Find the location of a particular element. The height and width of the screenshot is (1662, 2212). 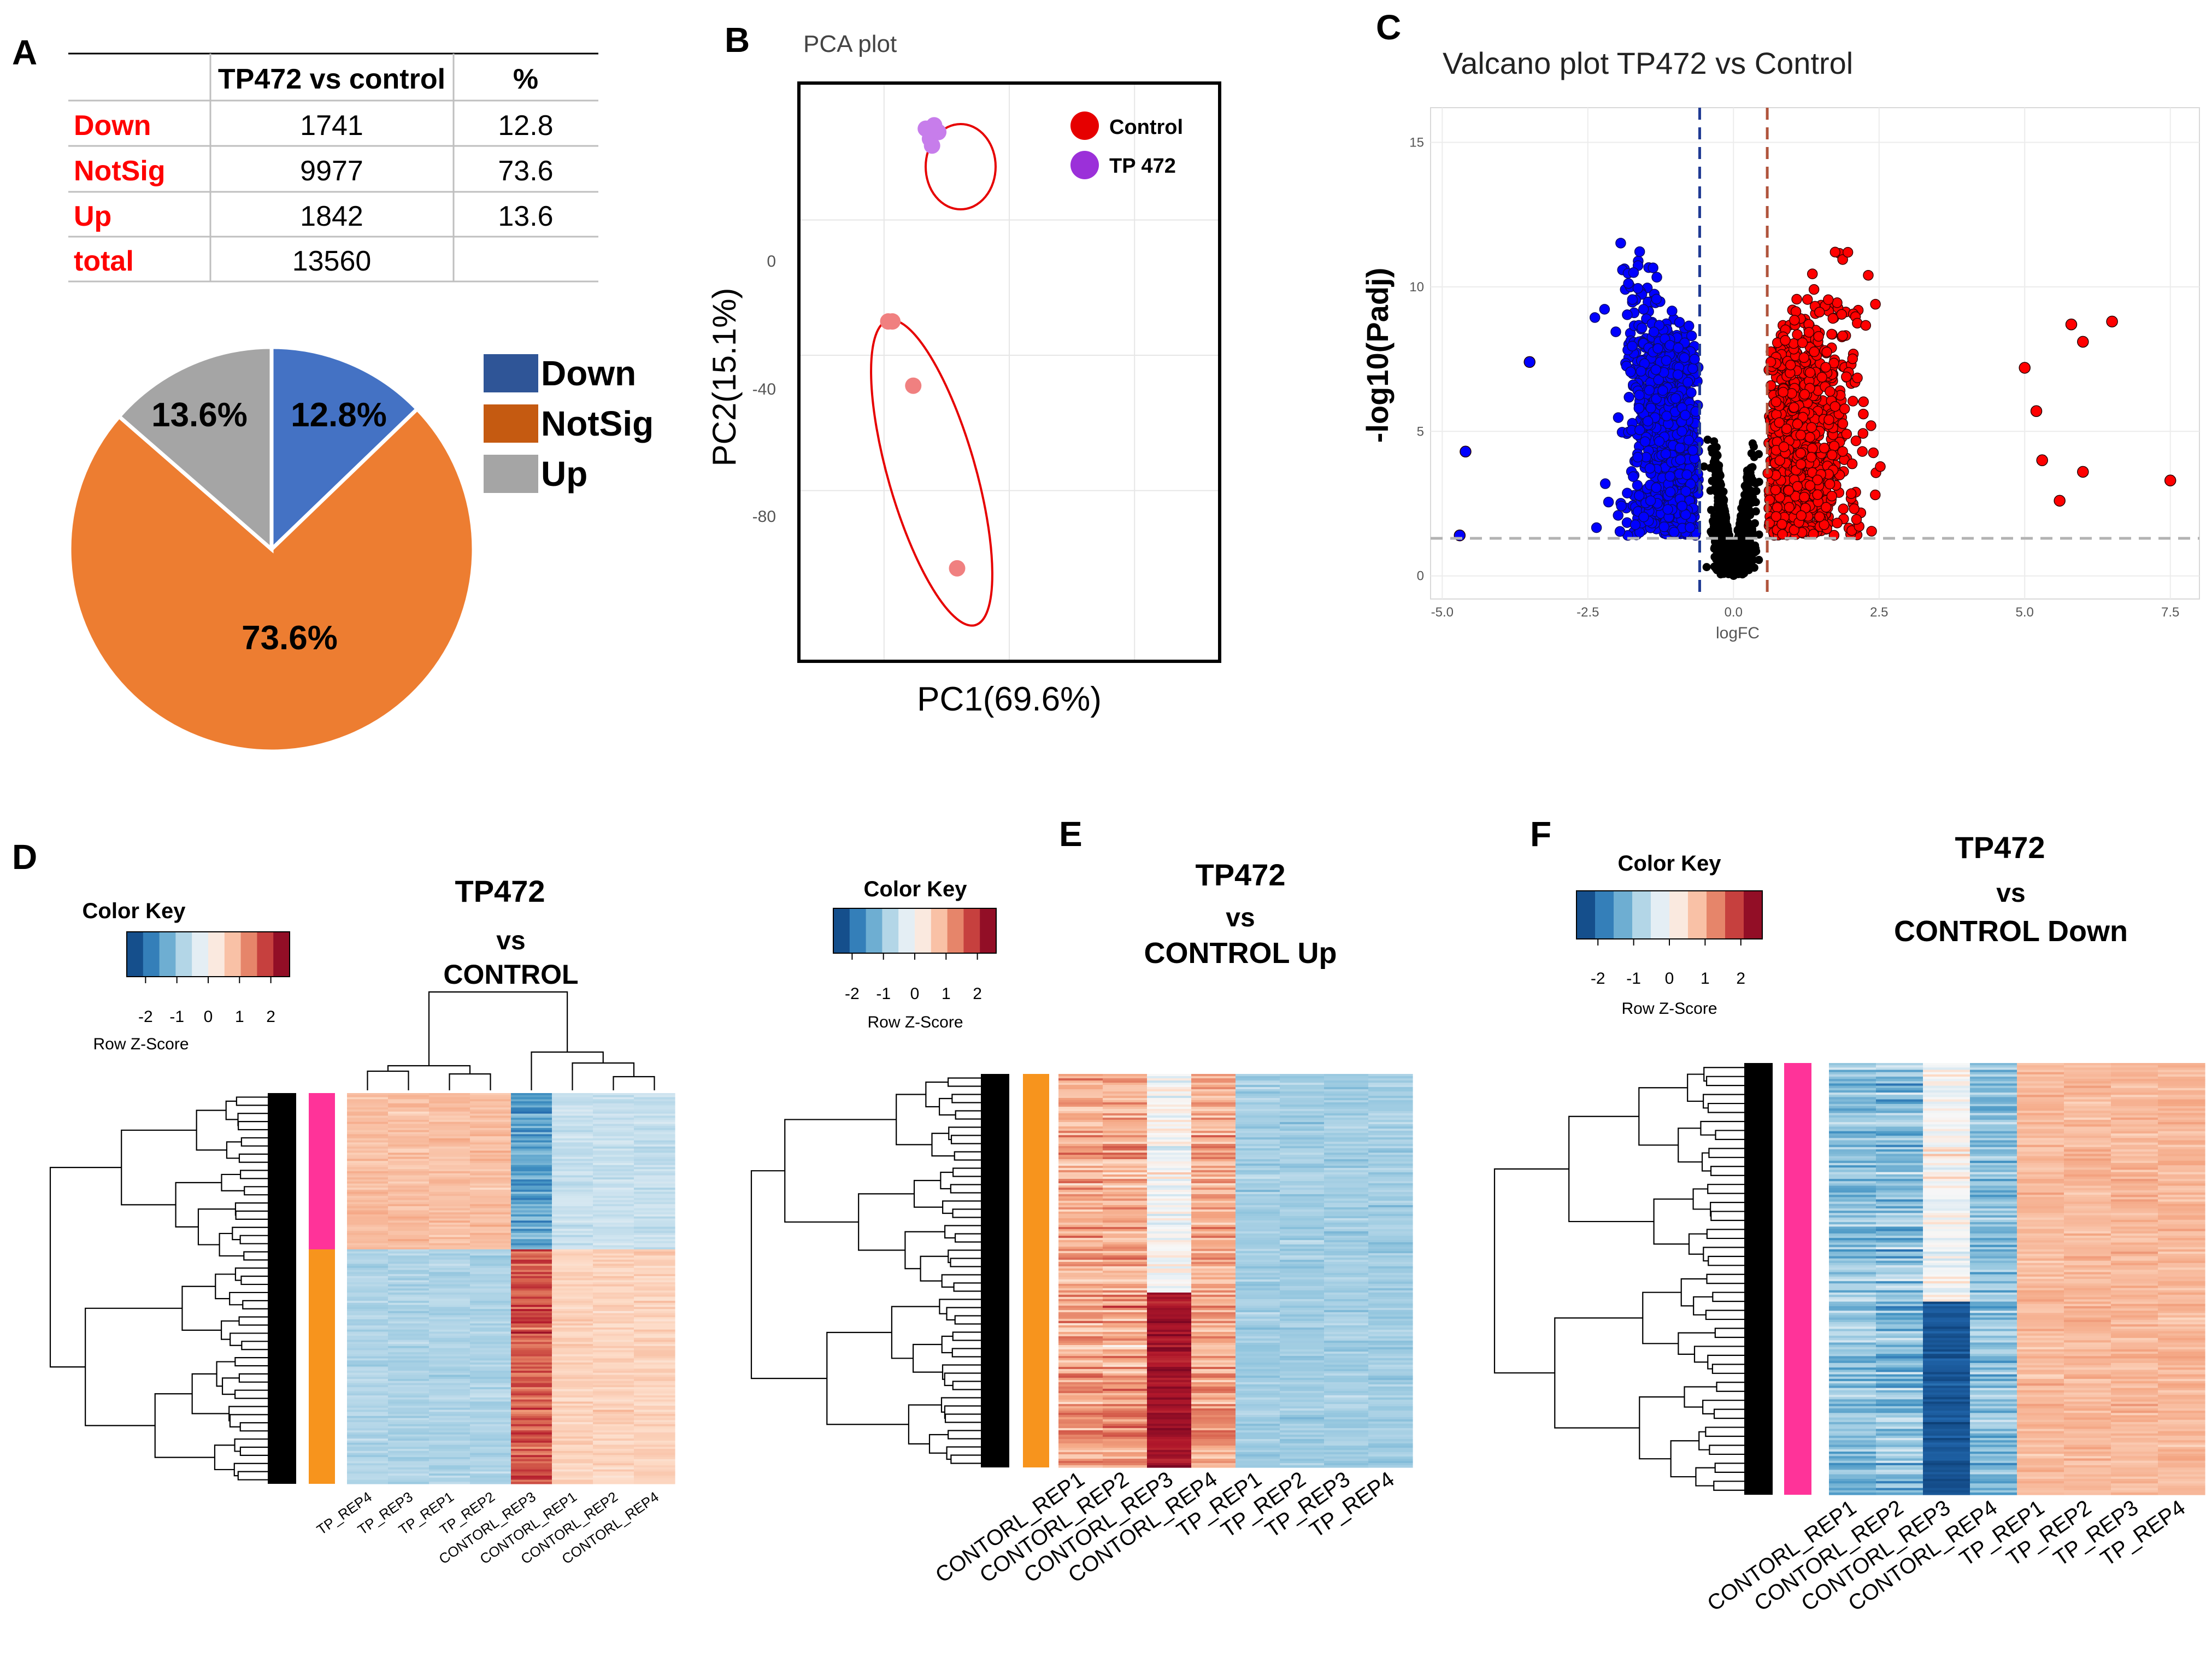

pca-point is located at coordinates (892, 322).